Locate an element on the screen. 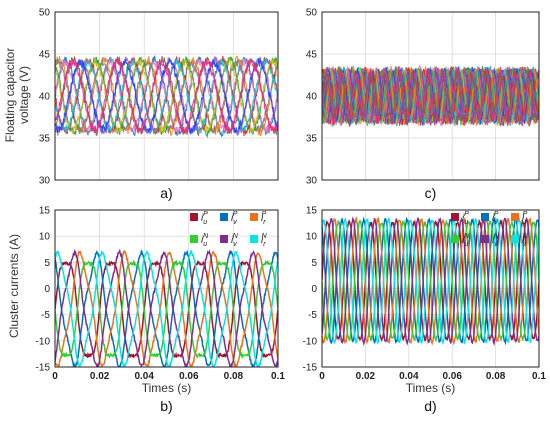 Image resolution: width=550 pixels, height=426 pixels. panel-label: d) is located at coordinates (430, 406).